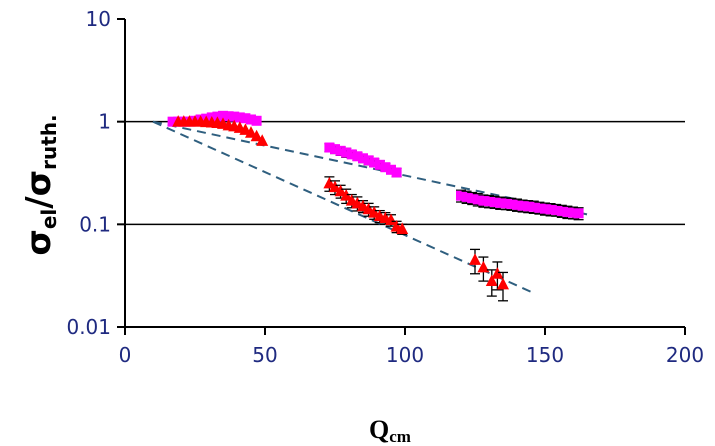 The image size is (715, 446). What do you see at coordinates (125, 355) in the screenshot?
I see `x-tick-label: 0` at bounding box center [125, 355].